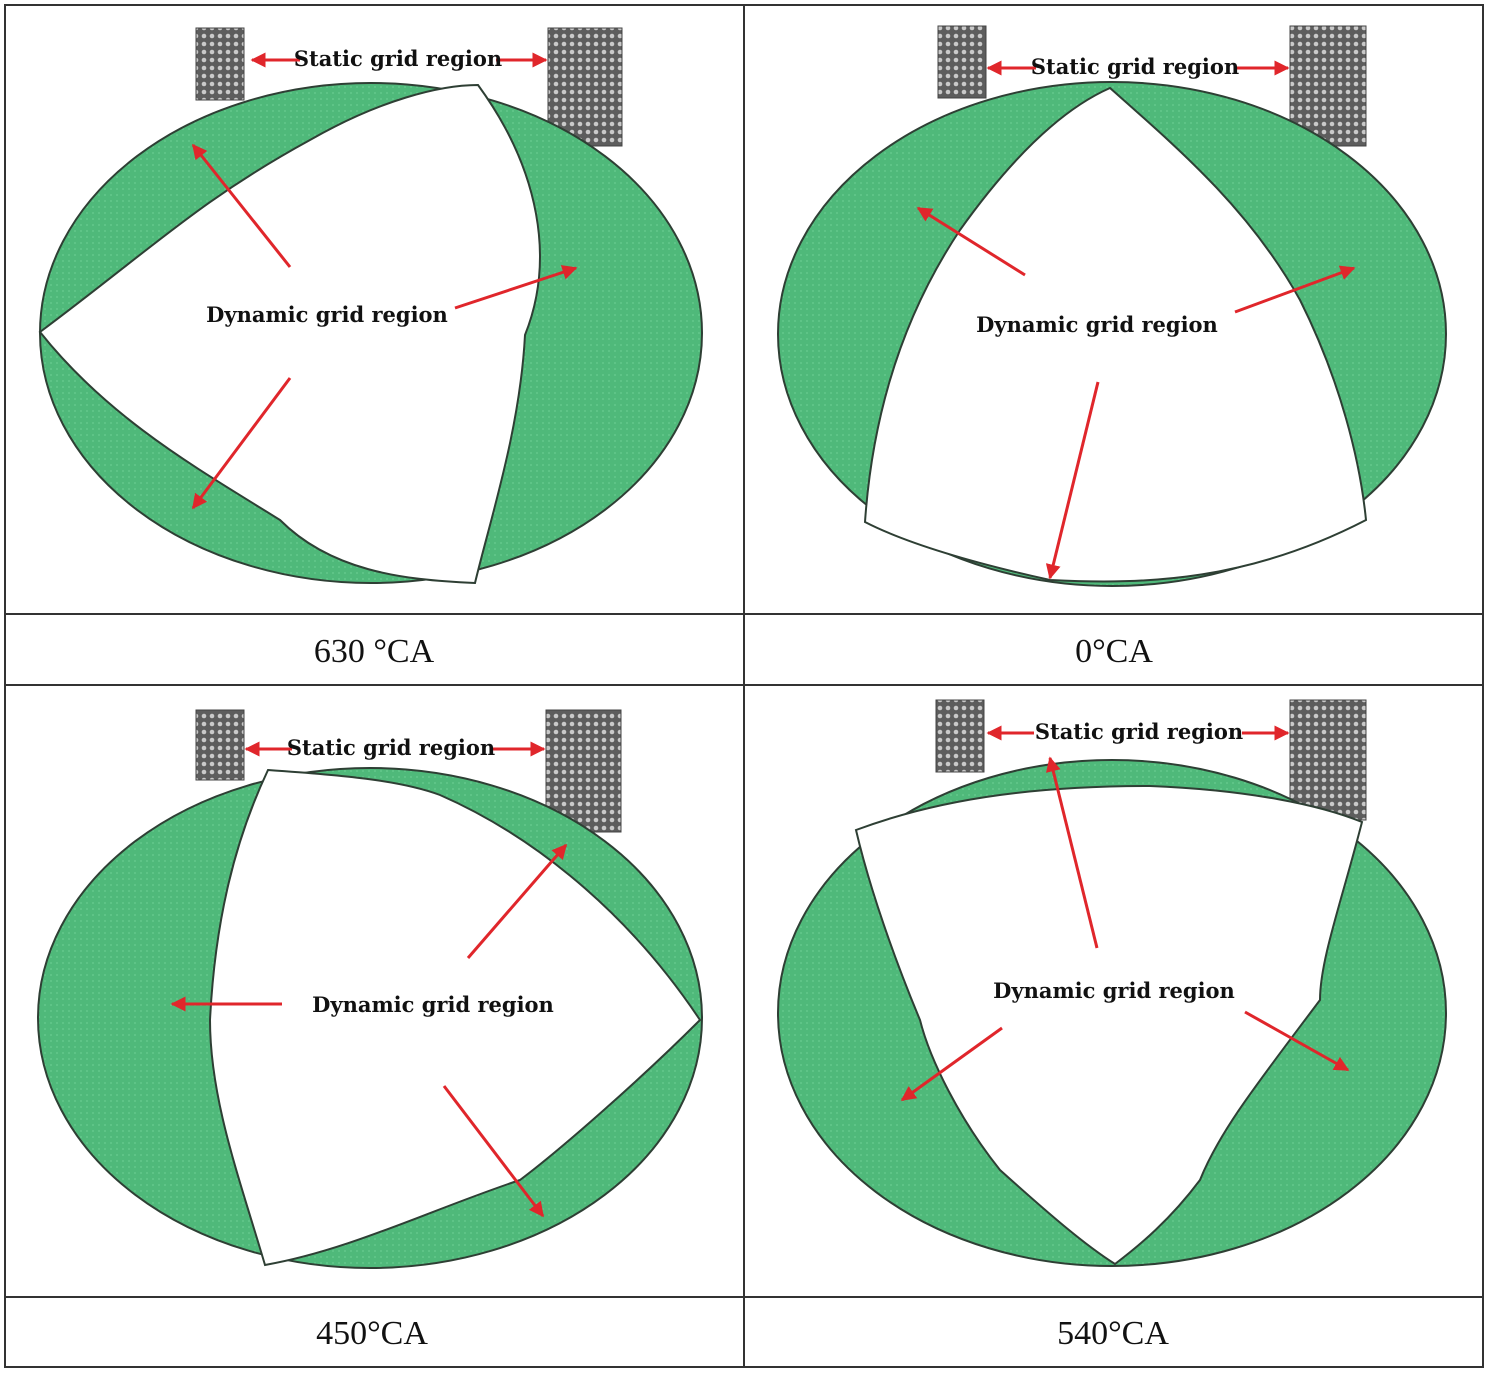 The image size is (1489, 1373). What do you see at coordinates (372, 1333) in the screenshot?
I see `panel-caption-450: 450°CA` at bounding box center [372, 1333].